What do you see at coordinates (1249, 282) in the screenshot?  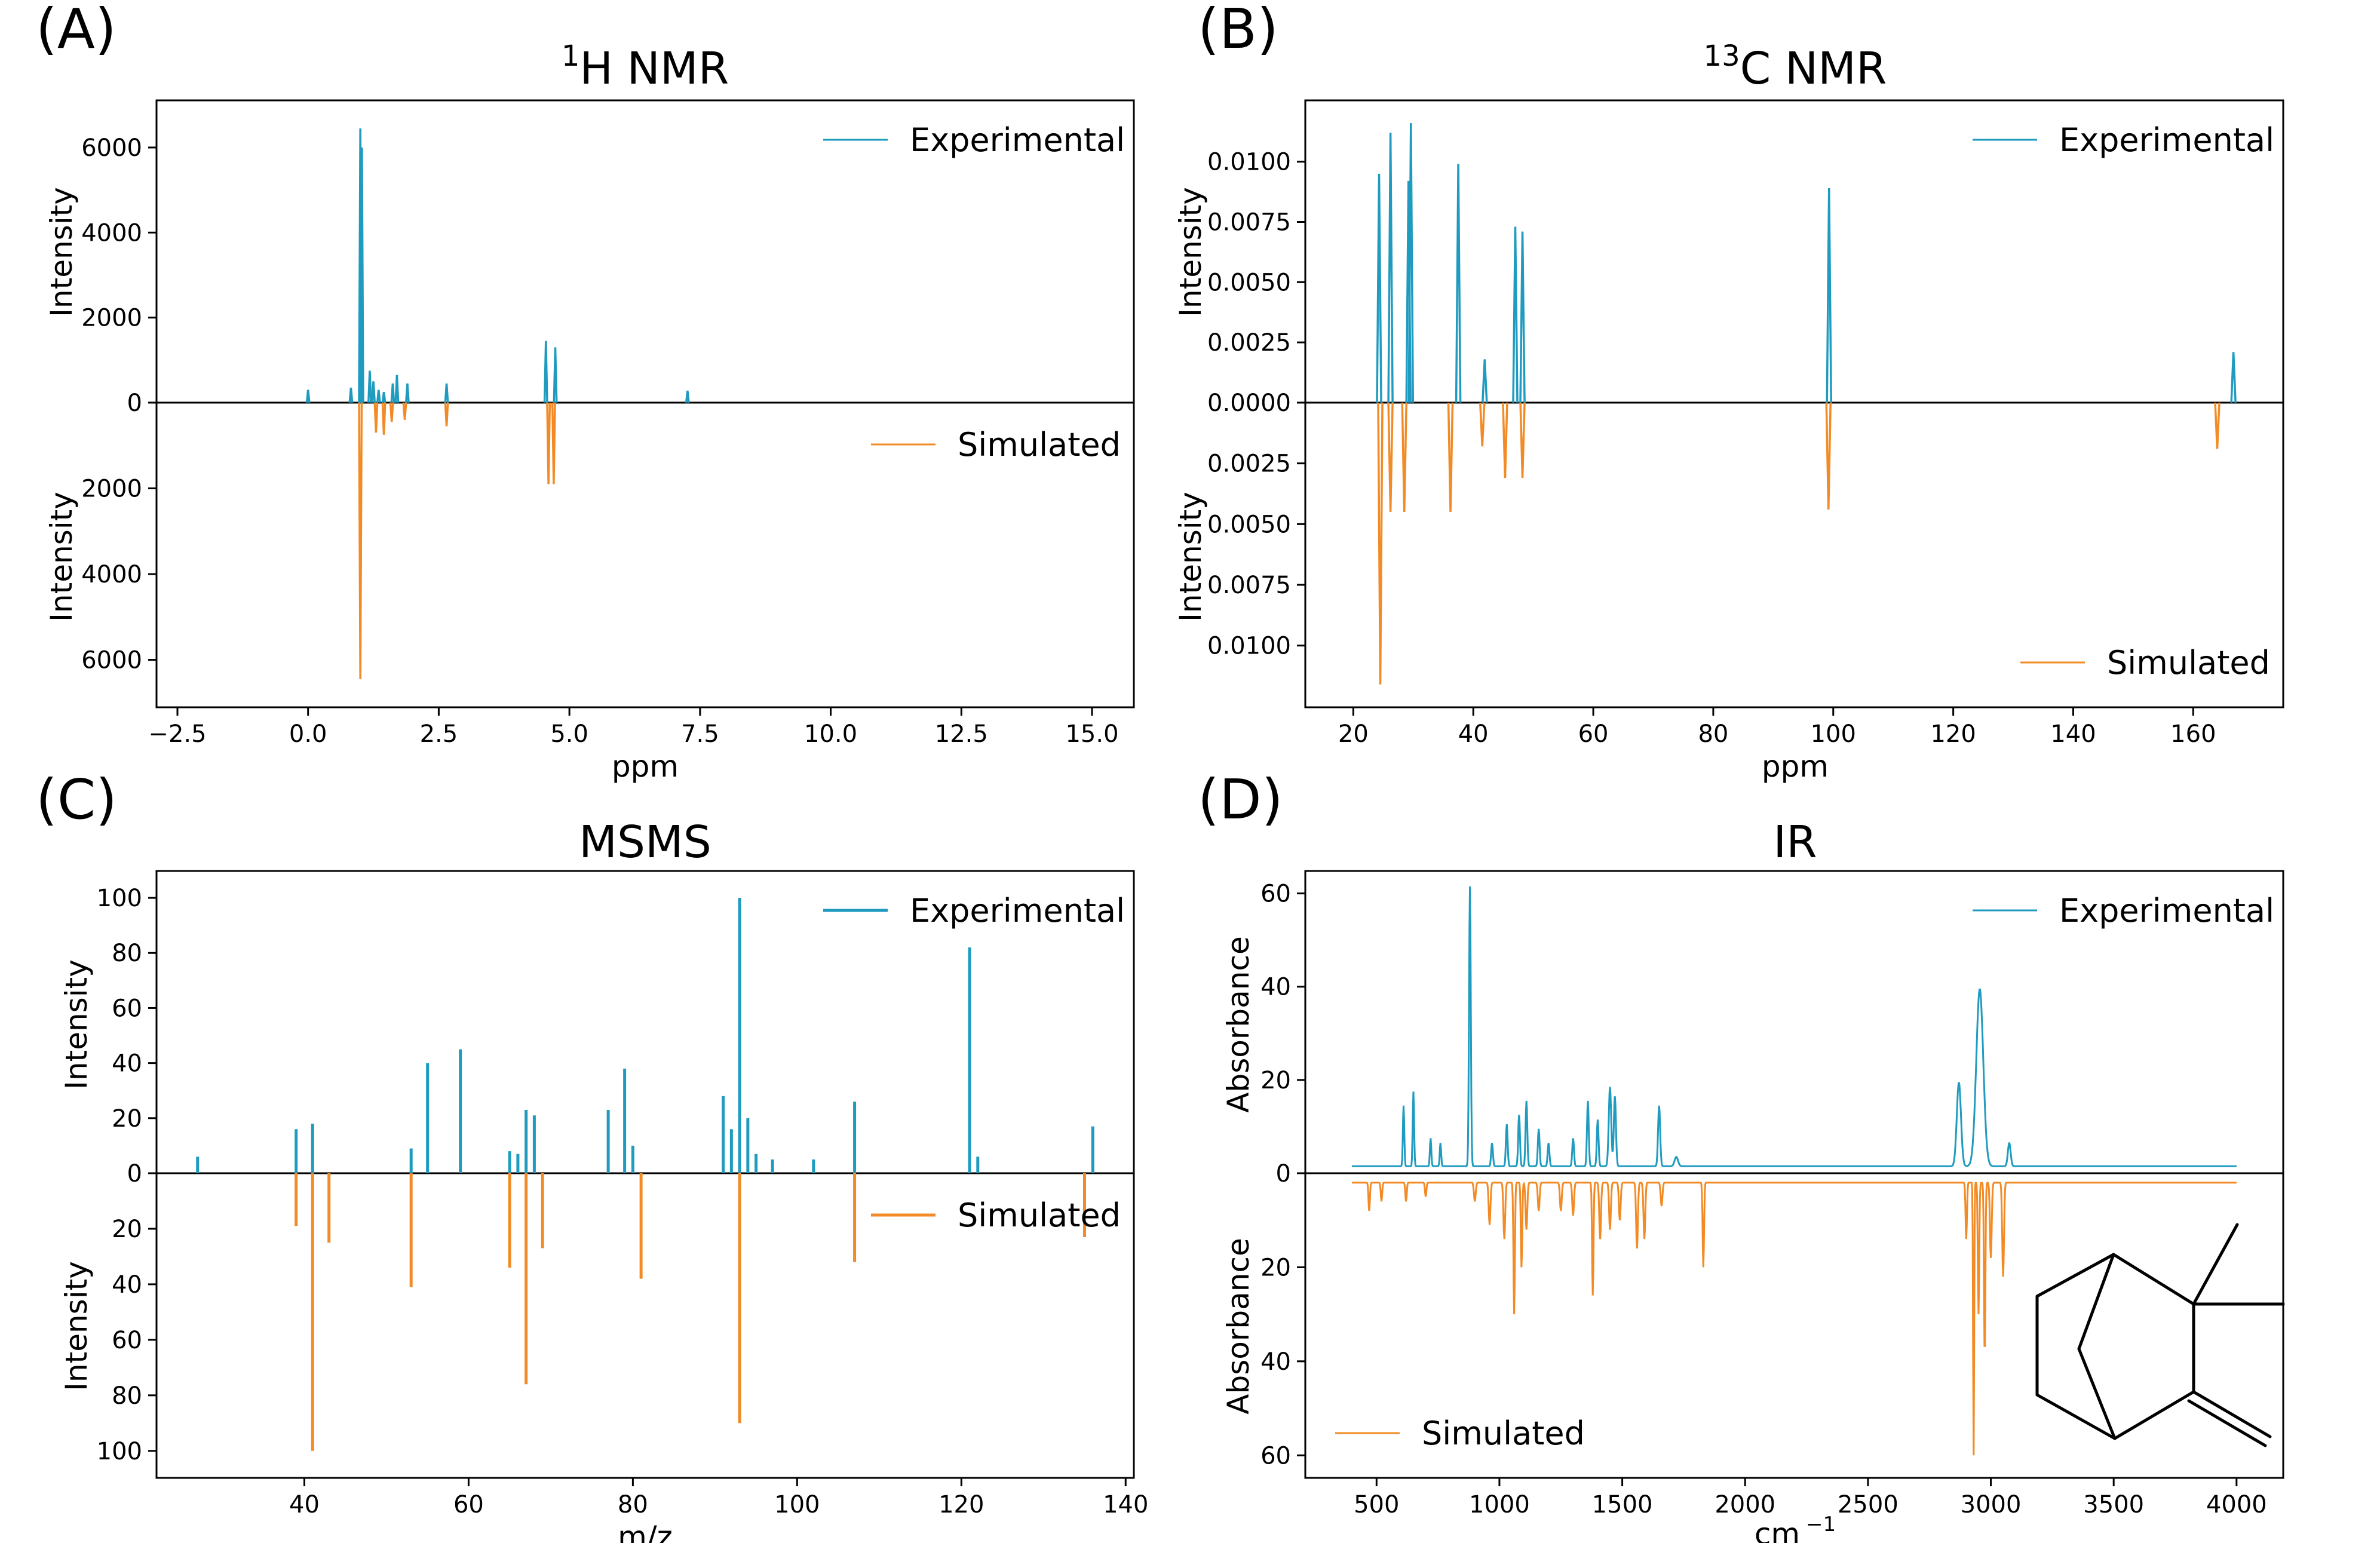 I see `y-tick-label: 0.0050` at bounding box center [1249, 282].